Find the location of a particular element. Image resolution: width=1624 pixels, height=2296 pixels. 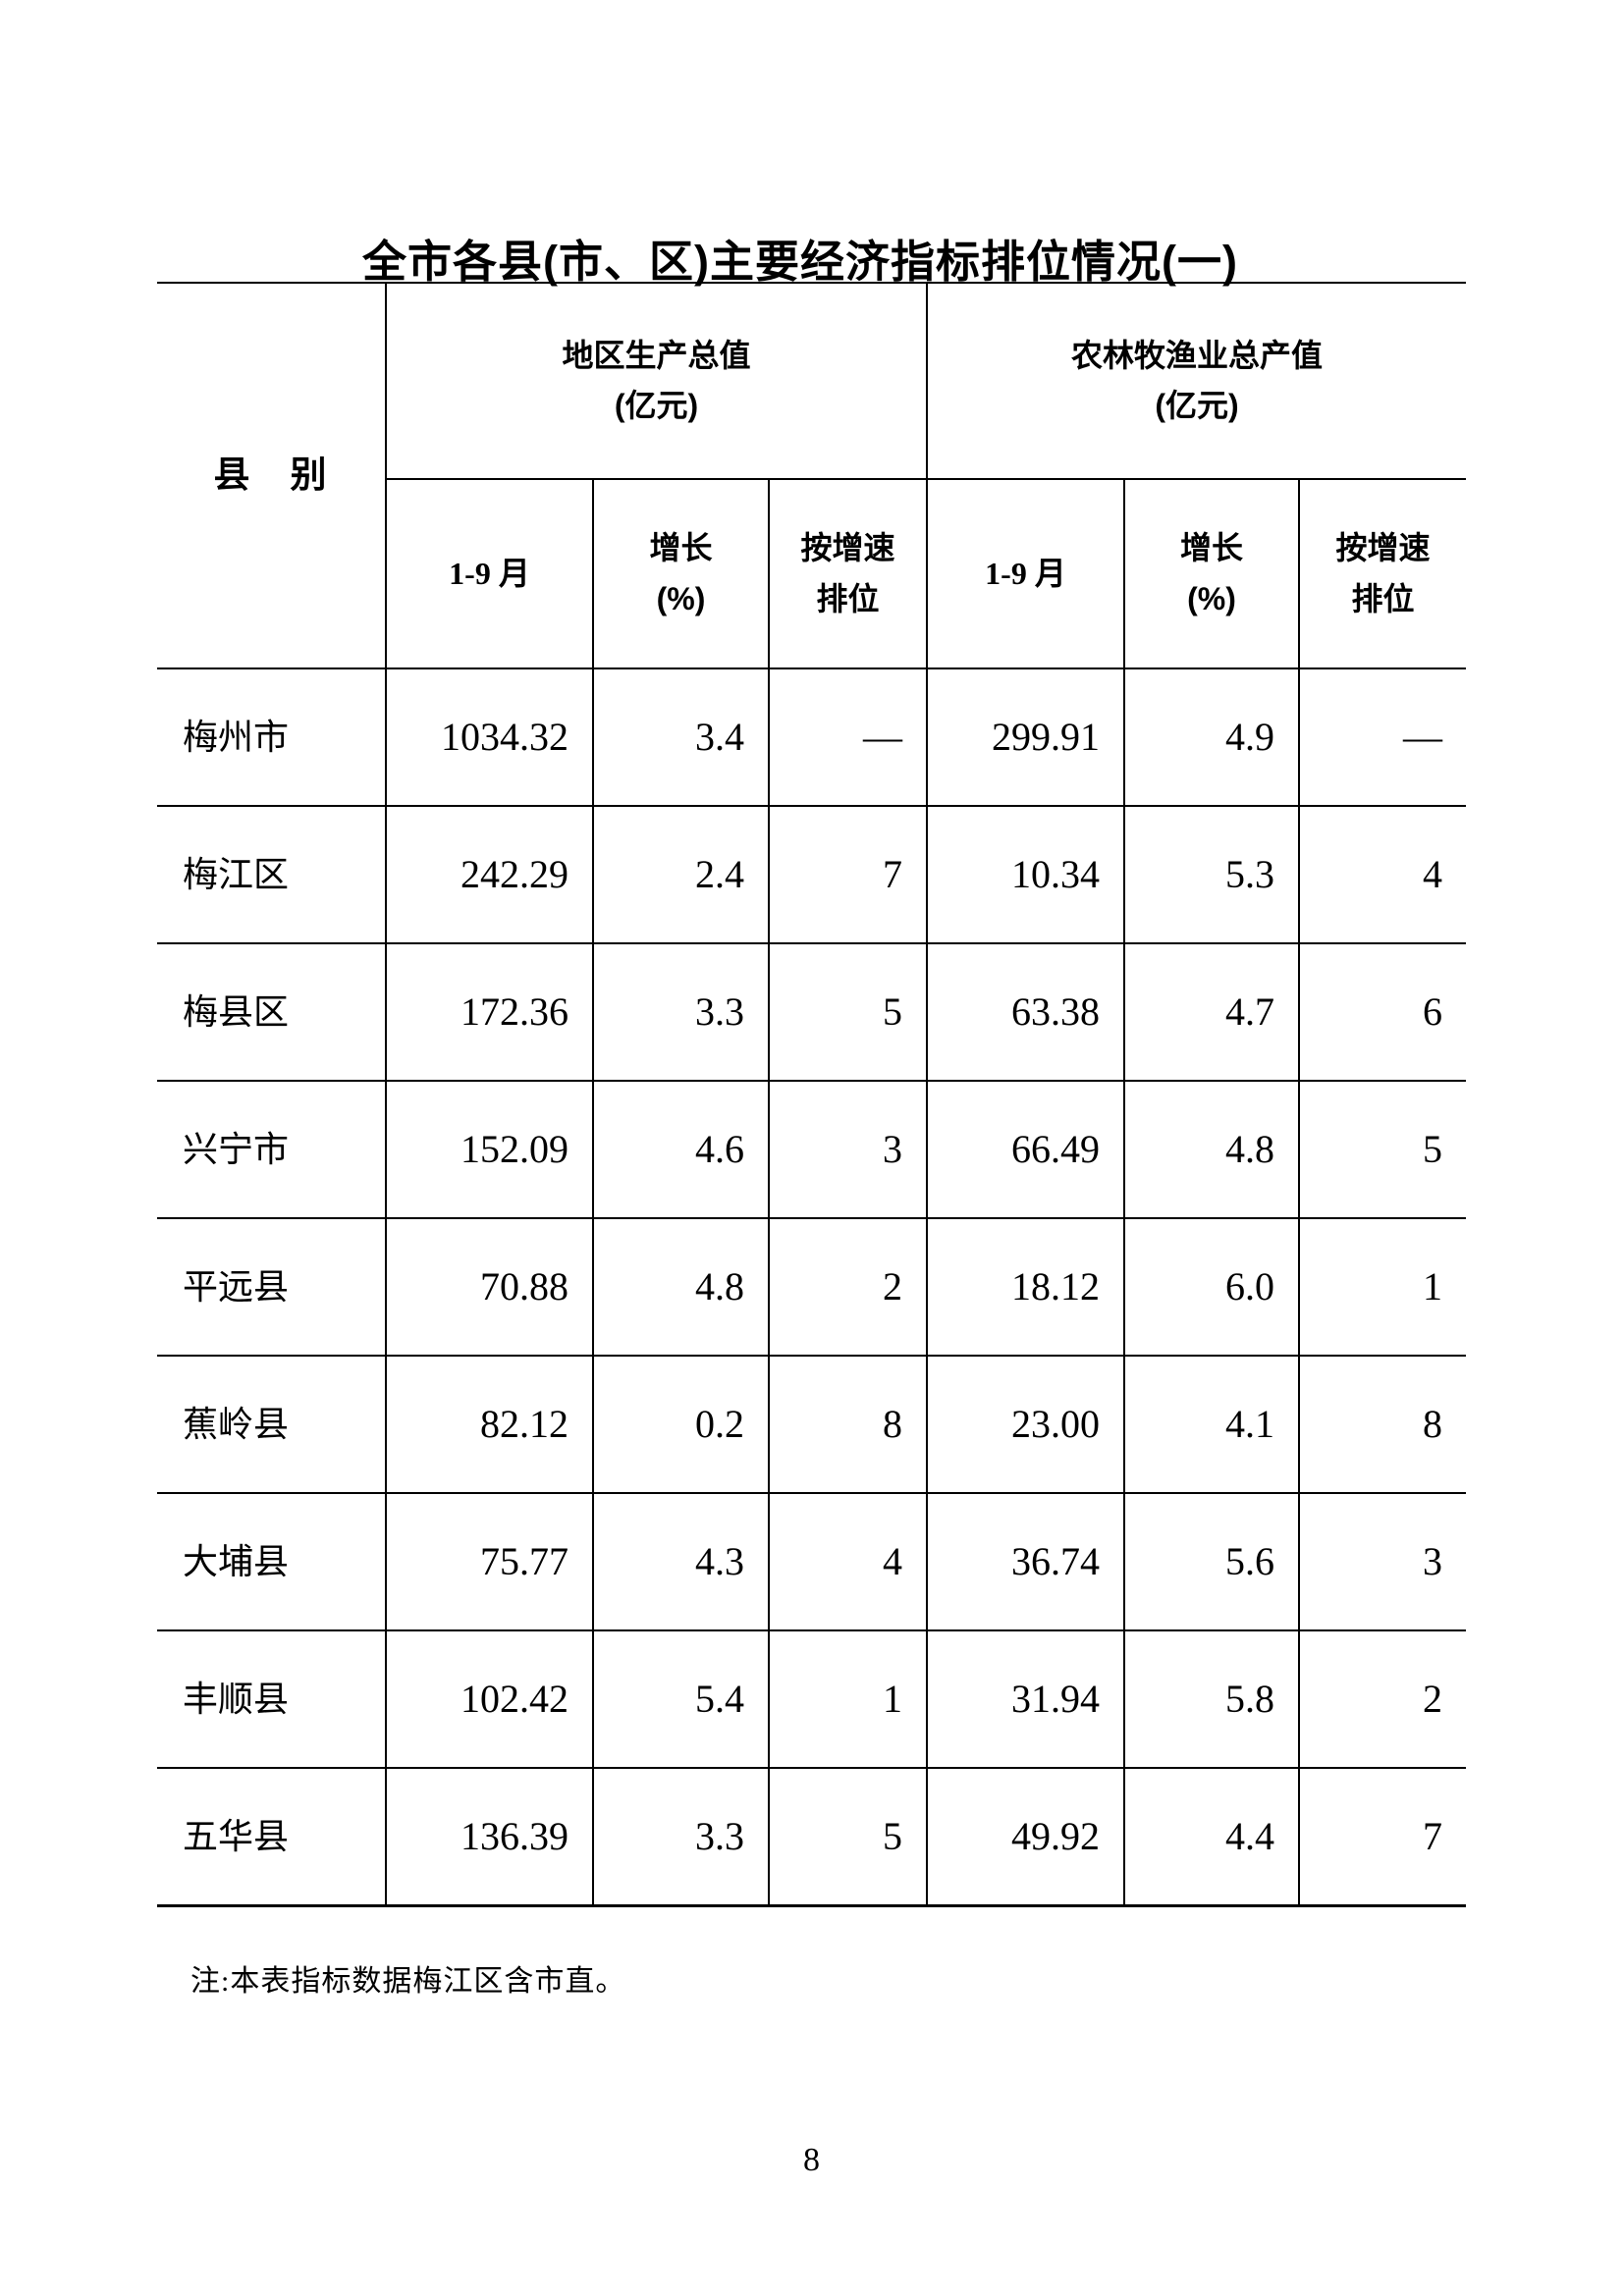

gdp-group-title: 地区生产总值 is located at coordinates (656, 355).